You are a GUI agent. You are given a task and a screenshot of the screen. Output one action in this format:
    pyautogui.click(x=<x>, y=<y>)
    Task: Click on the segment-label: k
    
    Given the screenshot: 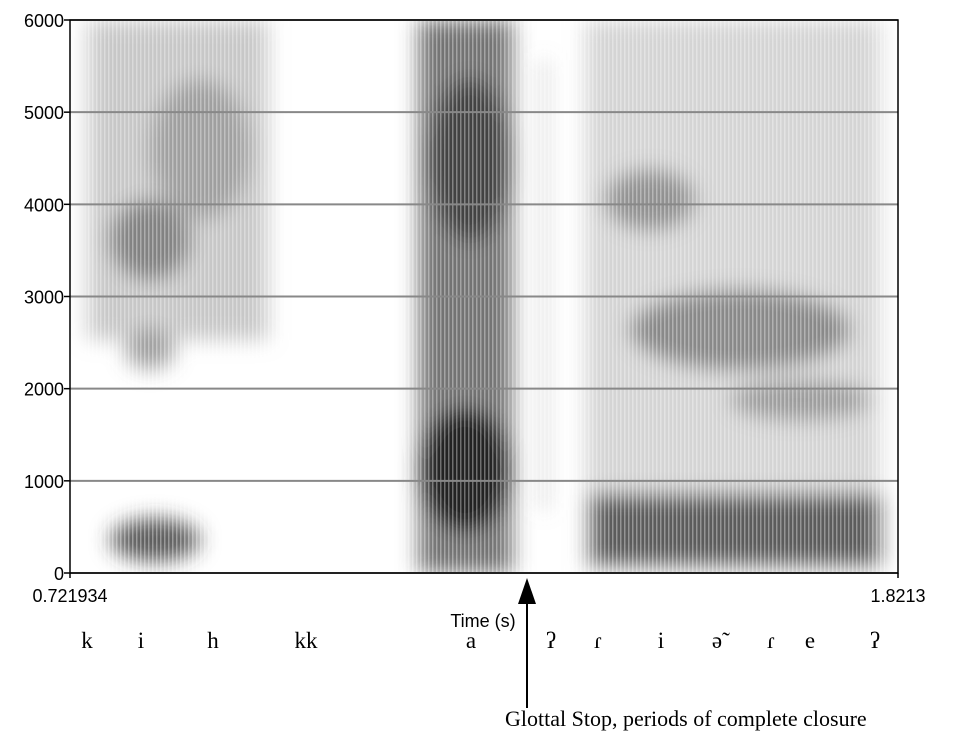 What is the action you would take?
    pyautogui.click(x=87, y=640)
    